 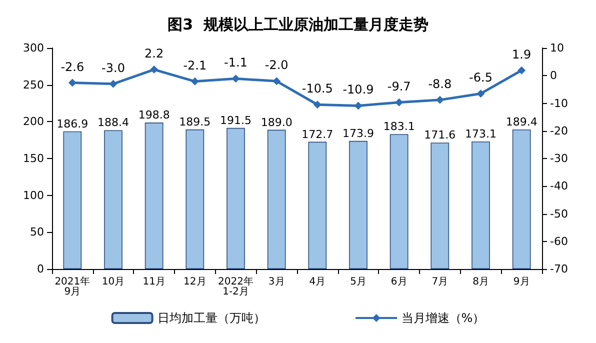 What do you see at coordinates (276, 282) in the screenshot?
I see `x-tick-label: 3月` at bounding box center [276, 282].